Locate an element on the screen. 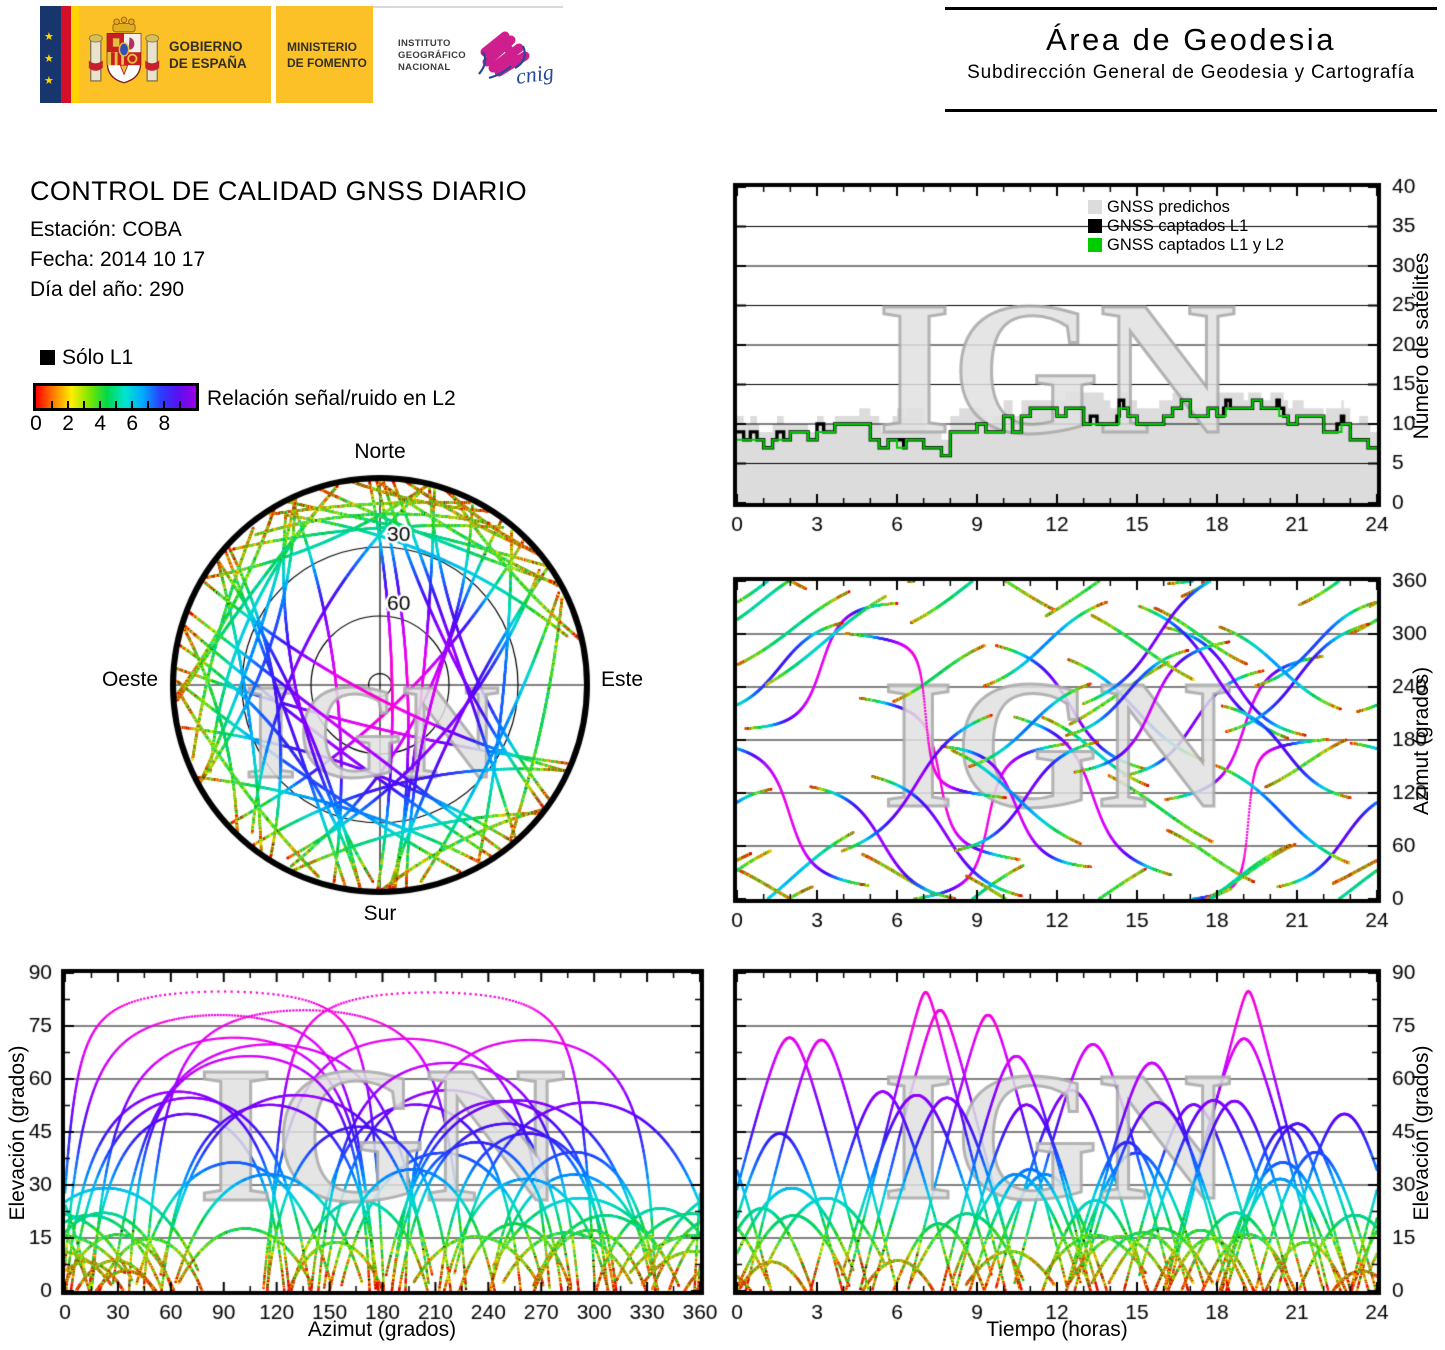 Image resolution: width=1445 pixels, height=1350 pixels. azimuth-time-ylabel: Azimut (grados) is located at coordinates (1421, 741).